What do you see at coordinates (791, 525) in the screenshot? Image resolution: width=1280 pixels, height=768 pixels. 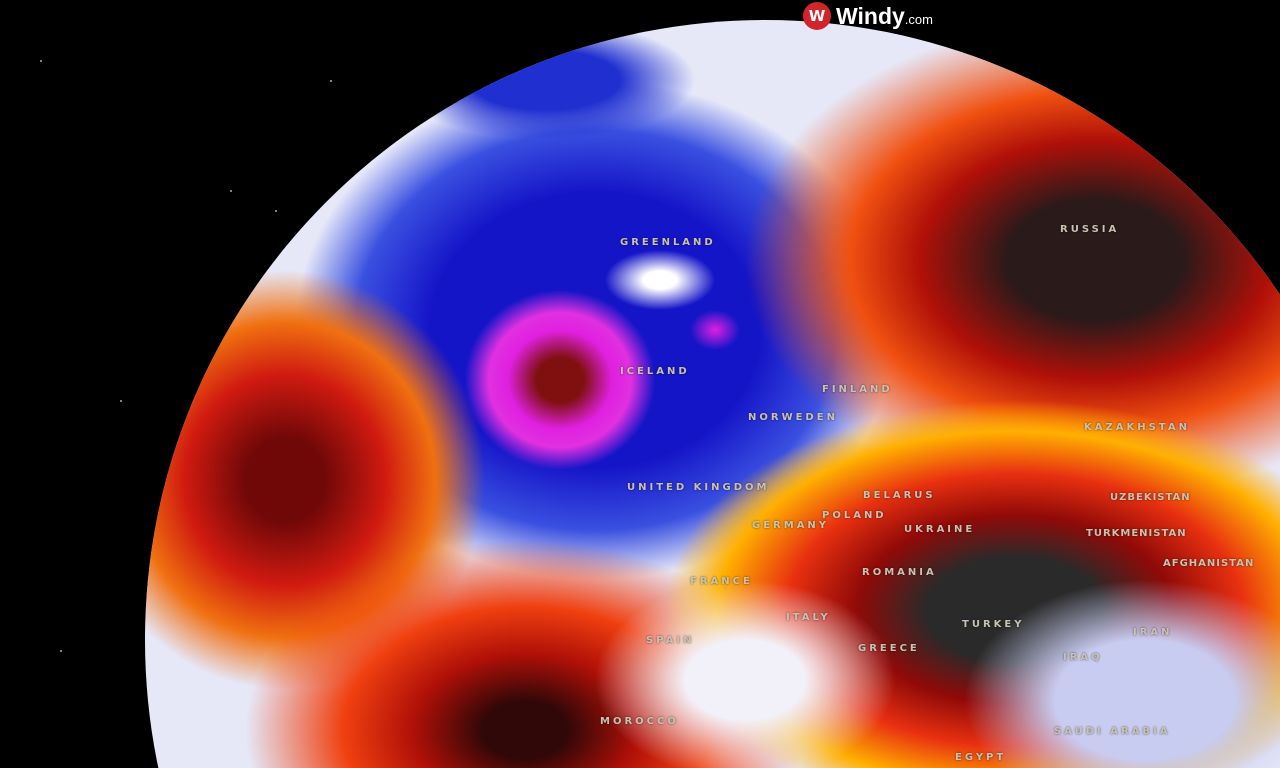 I see `map-label: GERMANY` at bounding box center [791, 525].